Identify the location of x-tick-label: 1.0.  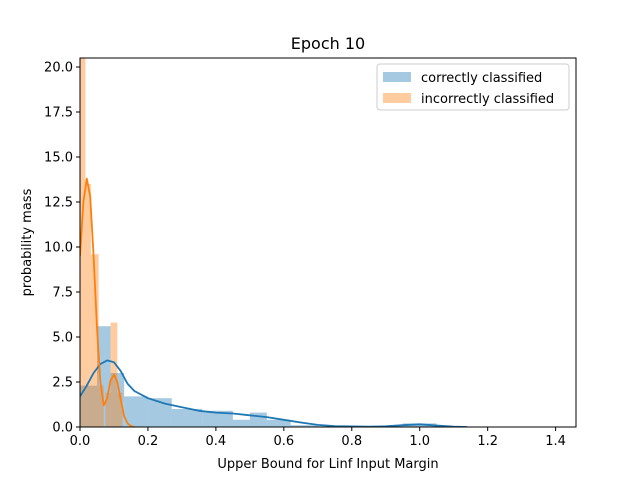
(419, 441).